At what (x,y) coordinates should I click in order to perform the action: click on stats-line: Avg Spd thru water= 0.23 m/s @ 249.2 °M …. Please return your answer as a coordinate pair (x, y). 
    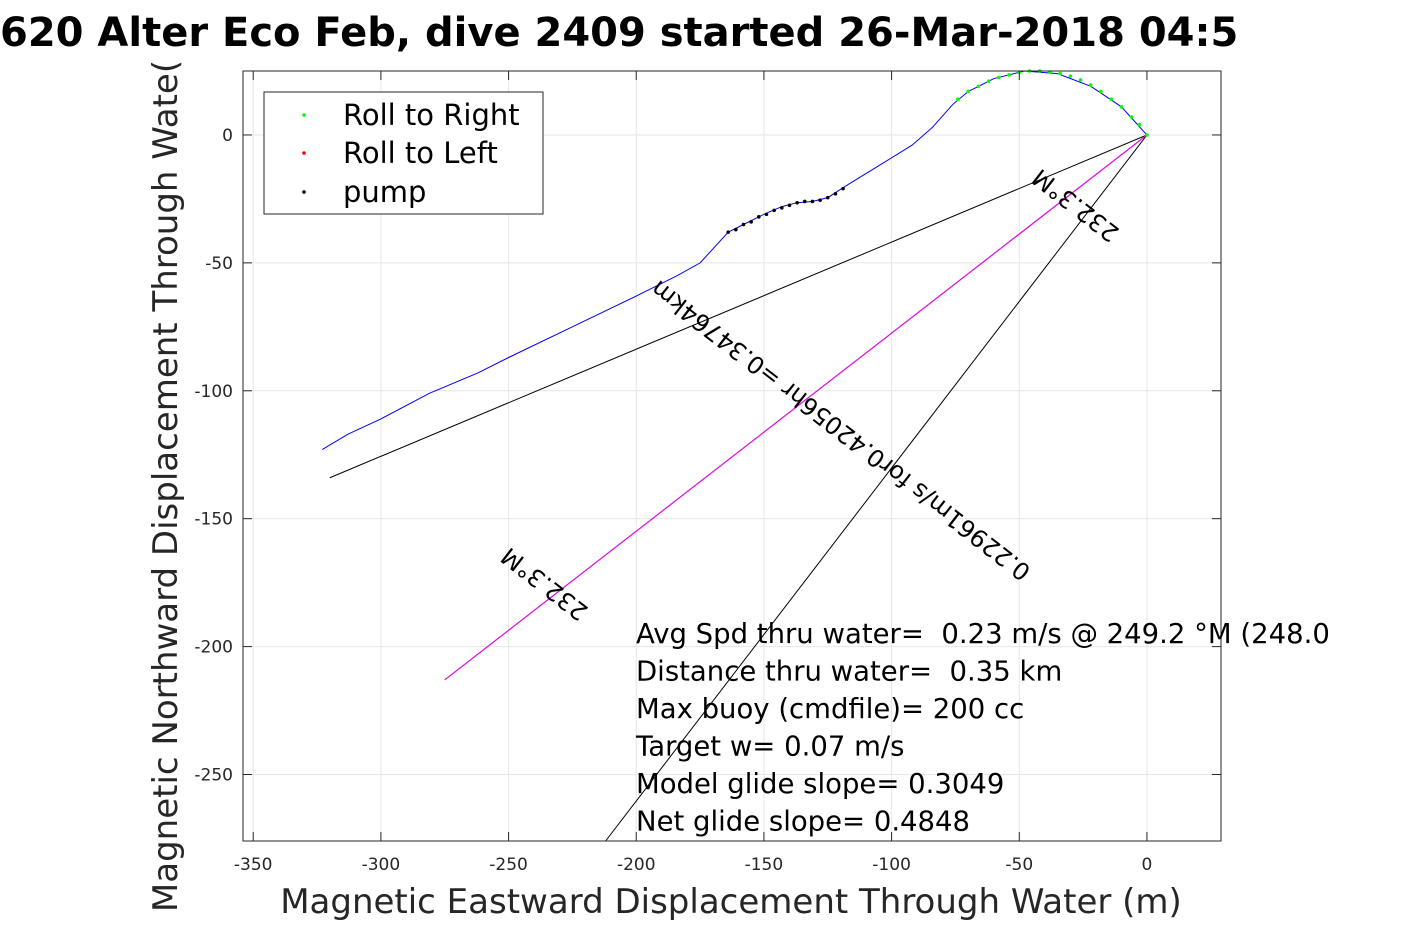
    Looking at the image, I should click on (983, 634).